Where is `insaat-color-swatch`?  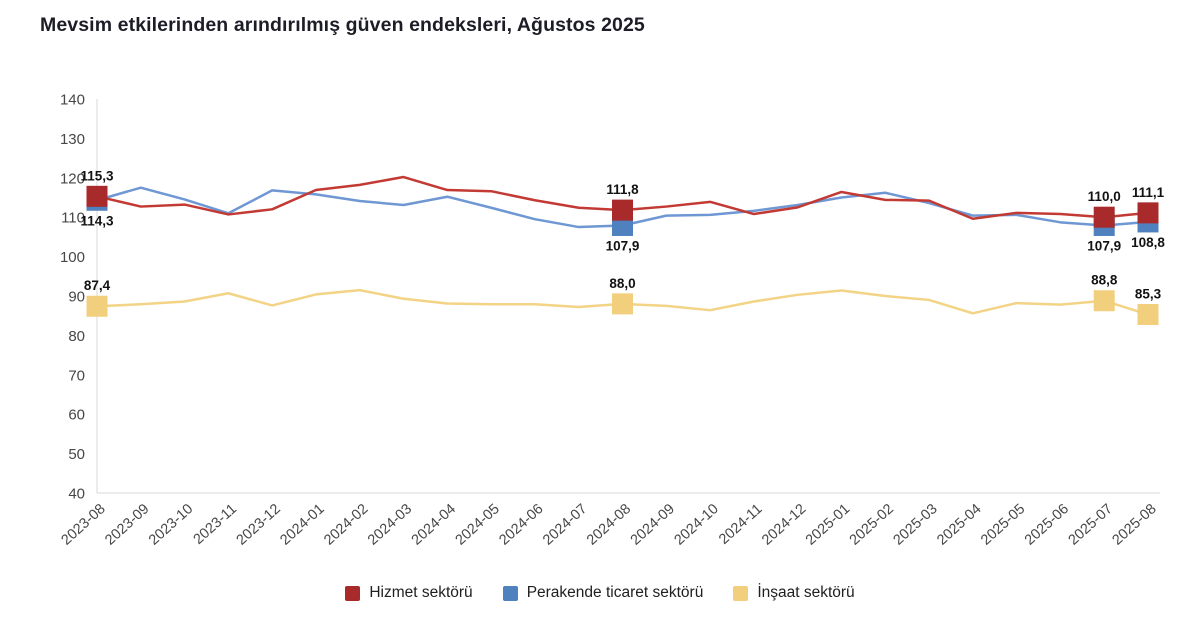
insaat-color-swatch is located at coordinates (741, 593).